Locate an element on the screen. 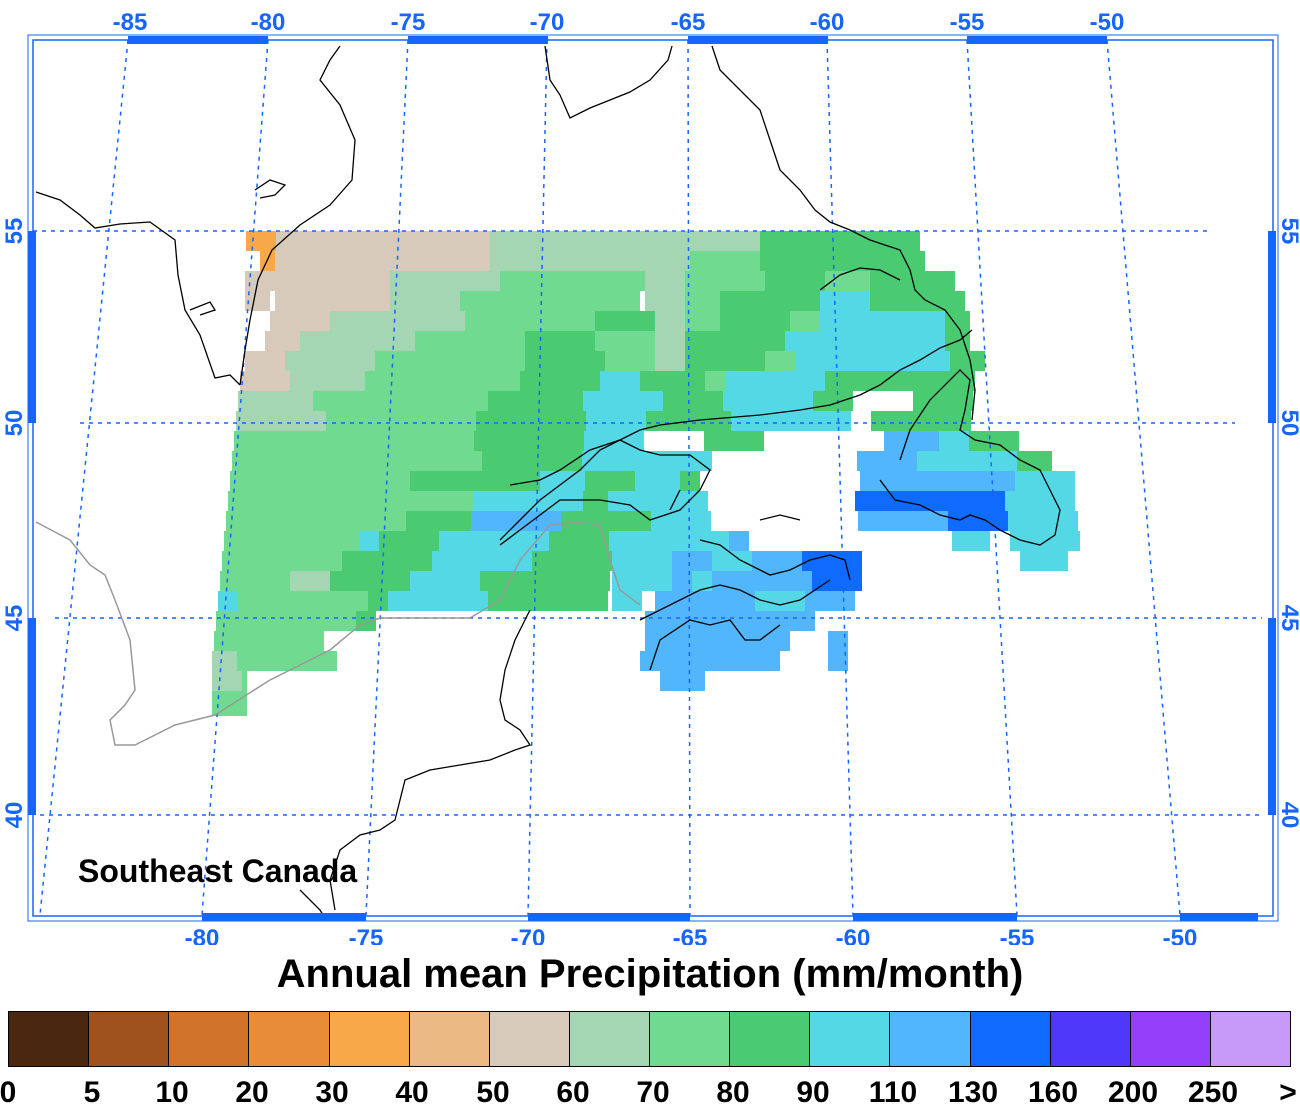  colorbar-label: 20 is located at coordinates (252, 1092).